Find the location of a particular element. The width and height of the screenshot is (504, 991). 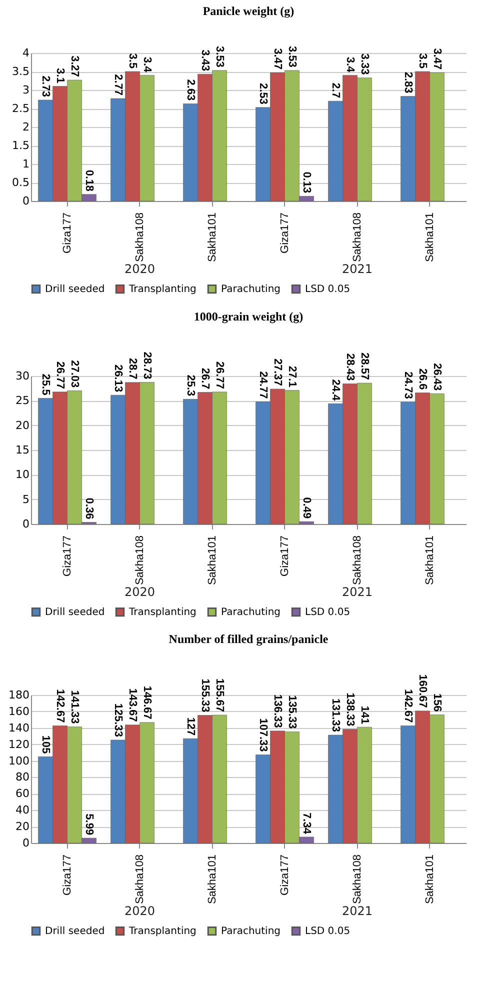

y-tick-label: 120 is located at coordinates (19, 744).